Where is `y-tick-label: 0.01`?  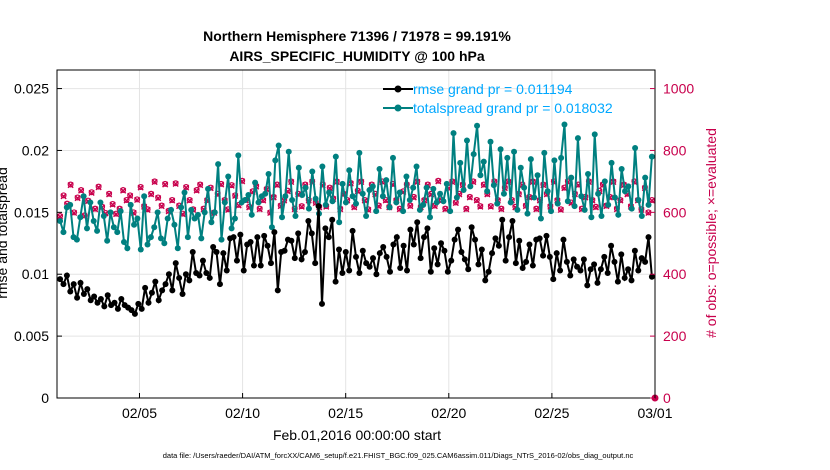 y-tick-label: 0.01 is located at coordinates (35, 274).